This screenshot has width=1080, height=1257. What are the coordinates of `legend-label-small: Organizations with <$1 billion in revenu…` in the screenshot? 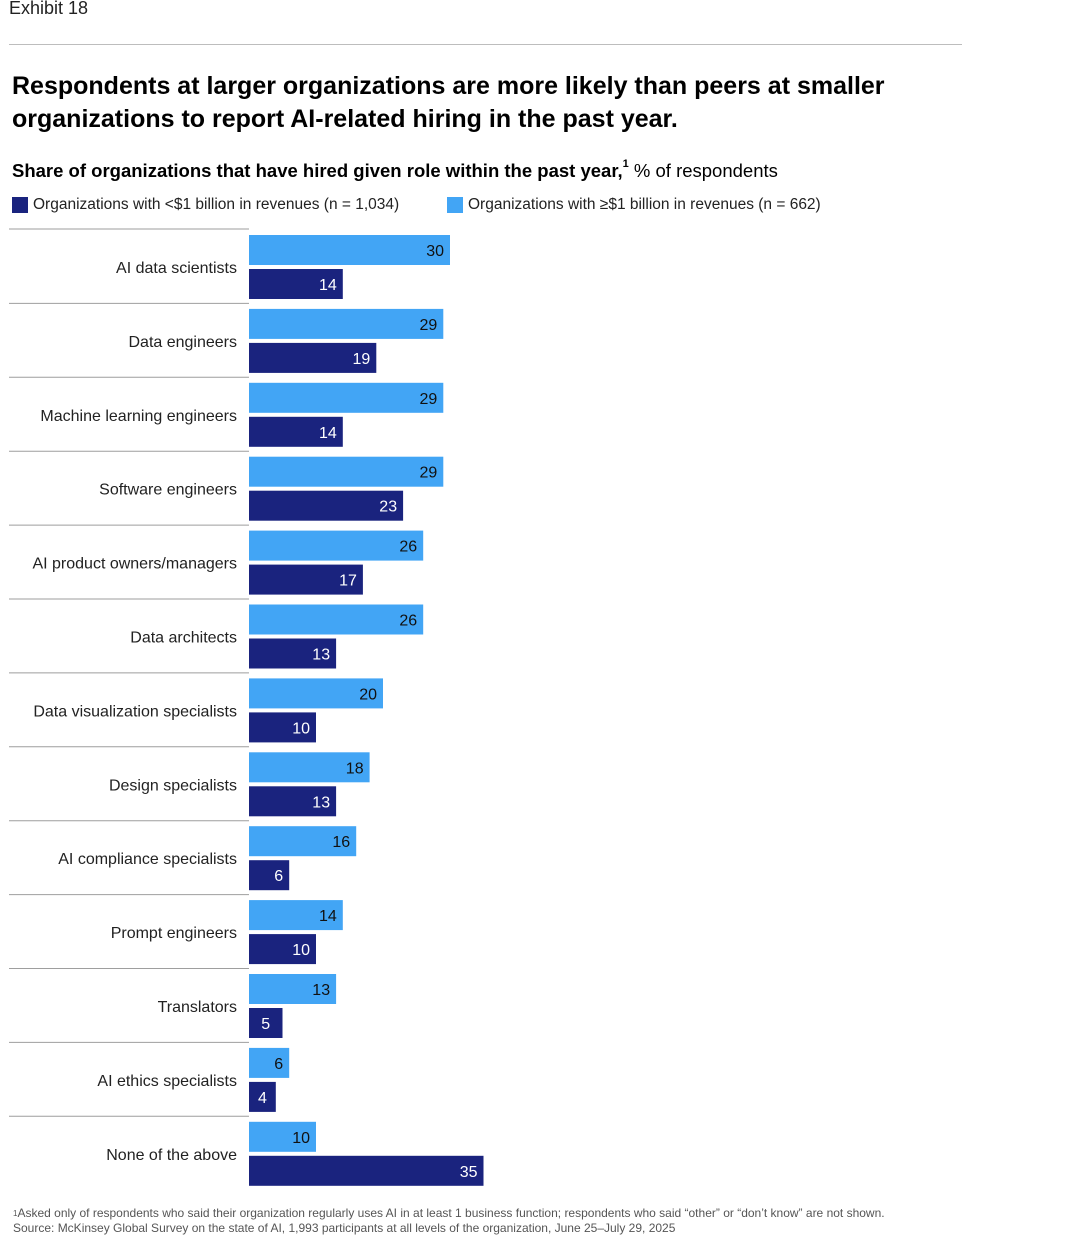 It's located at (216, 204).